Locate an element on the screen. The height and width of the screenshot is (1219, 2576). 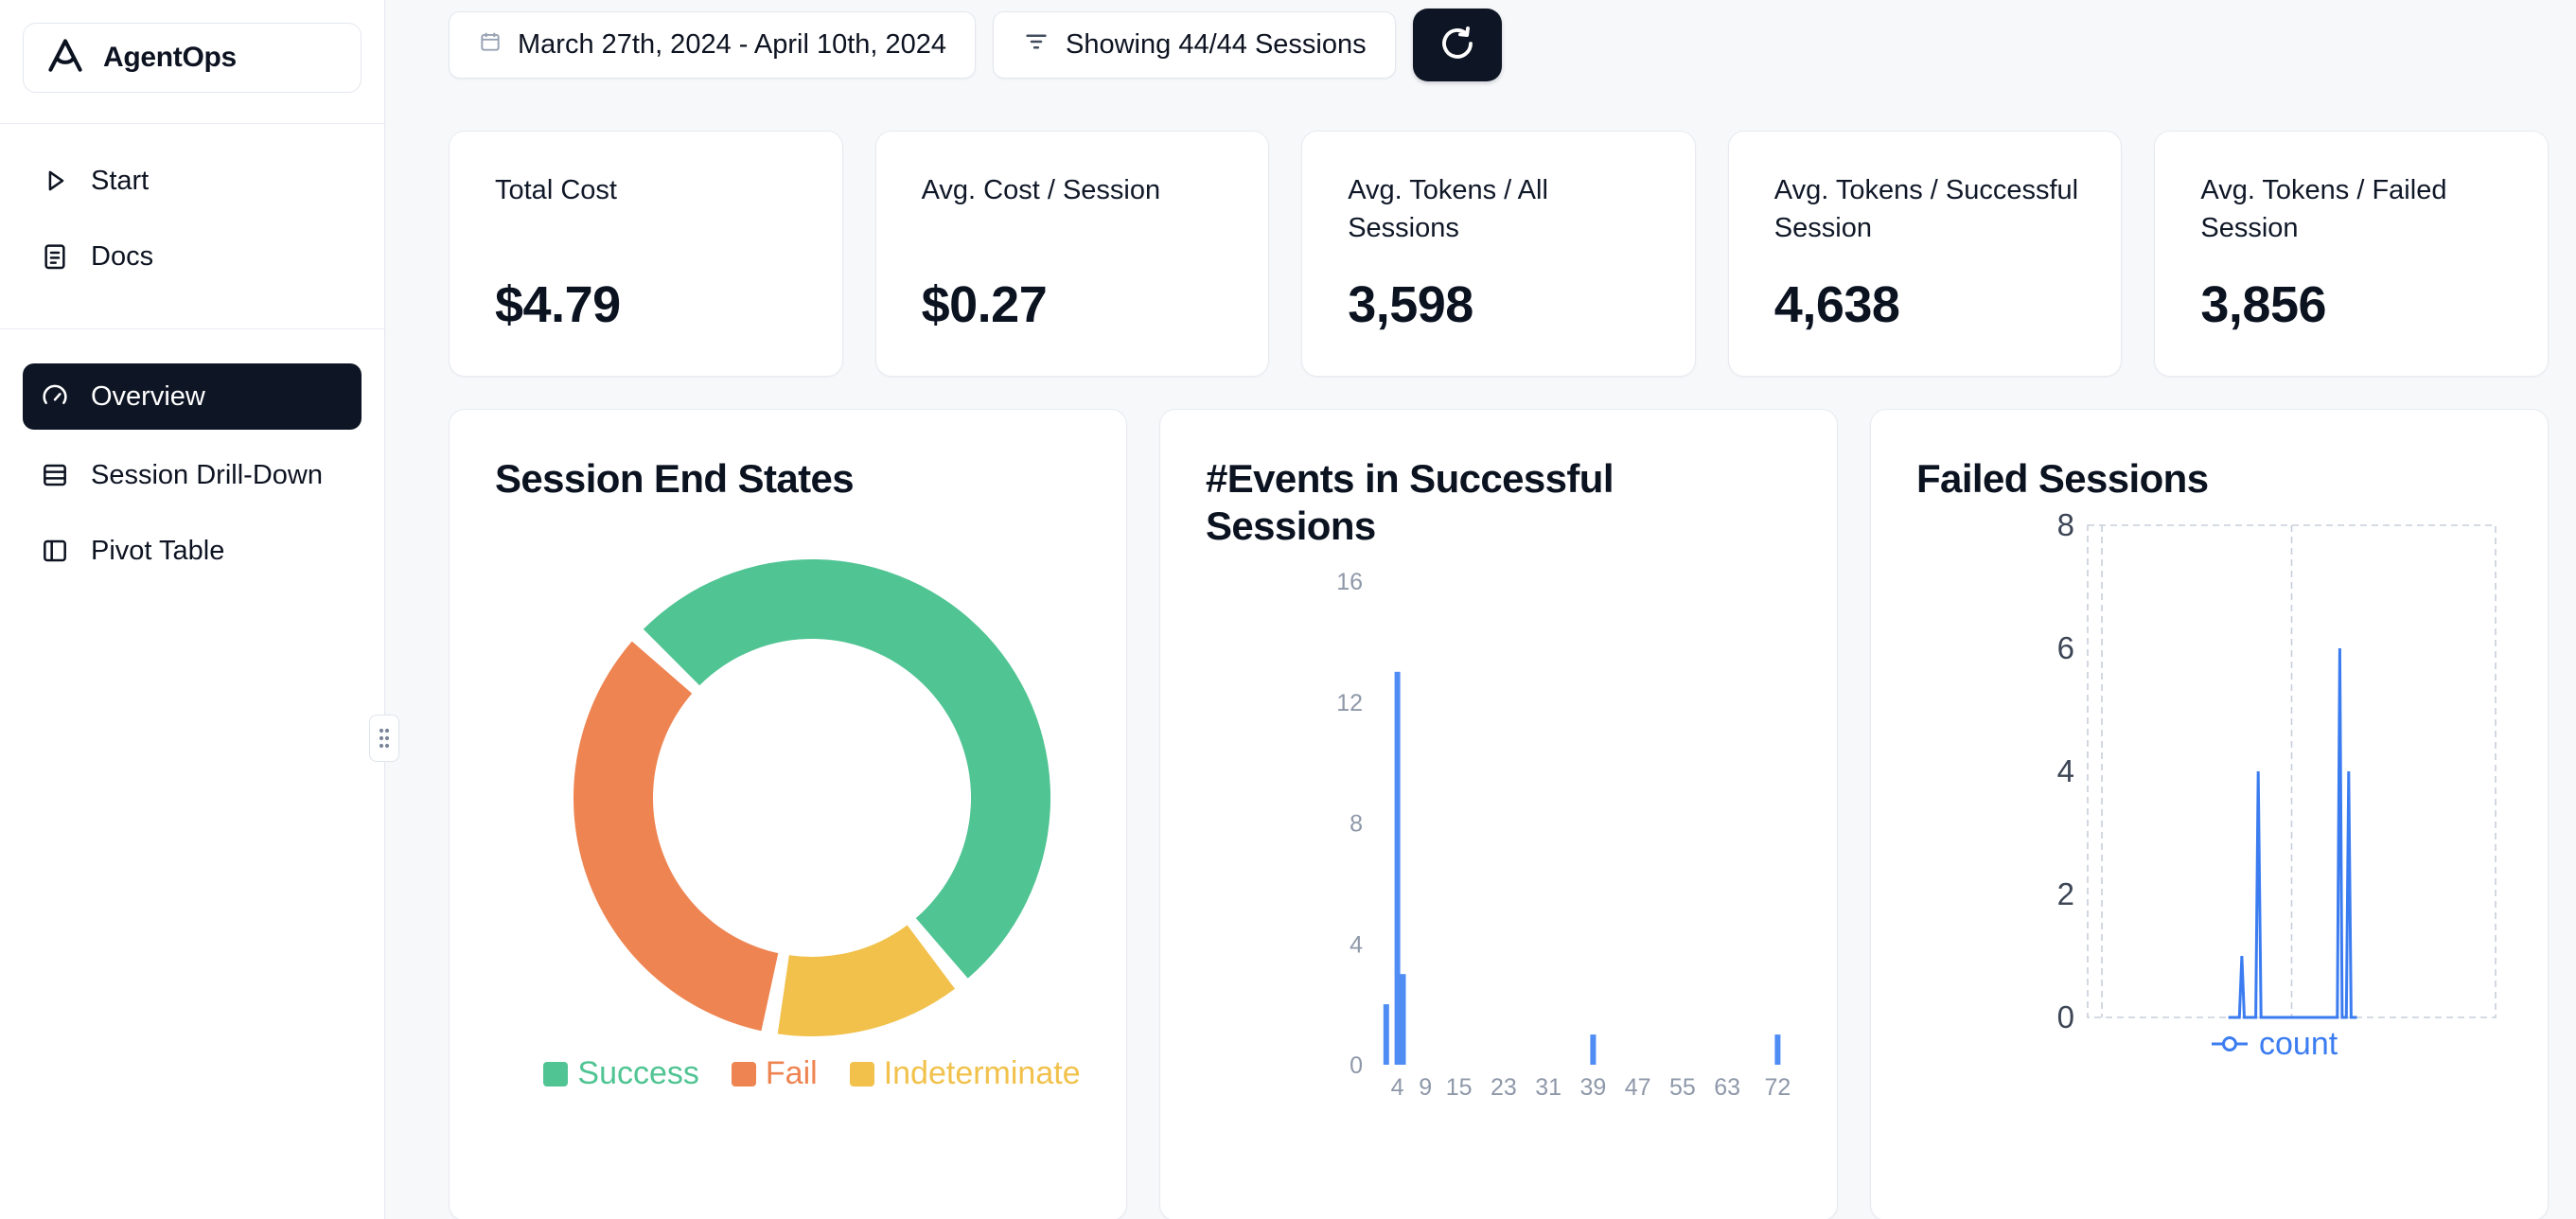
refresh-button is located at coordinates (1457, 45).